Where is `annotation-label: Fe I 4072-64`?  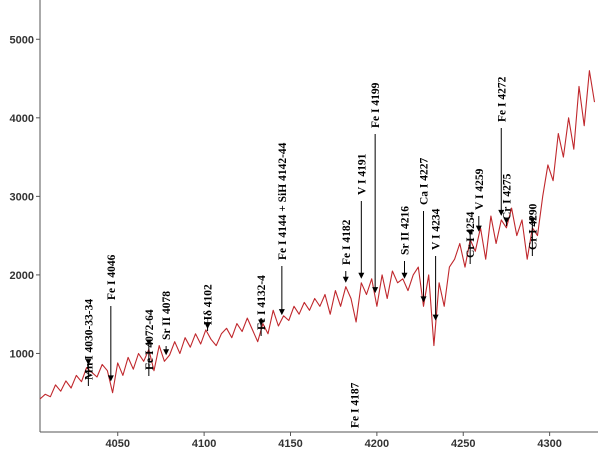
annotation-label: Fe I 4072-64 is located at coordinates (150, 339).